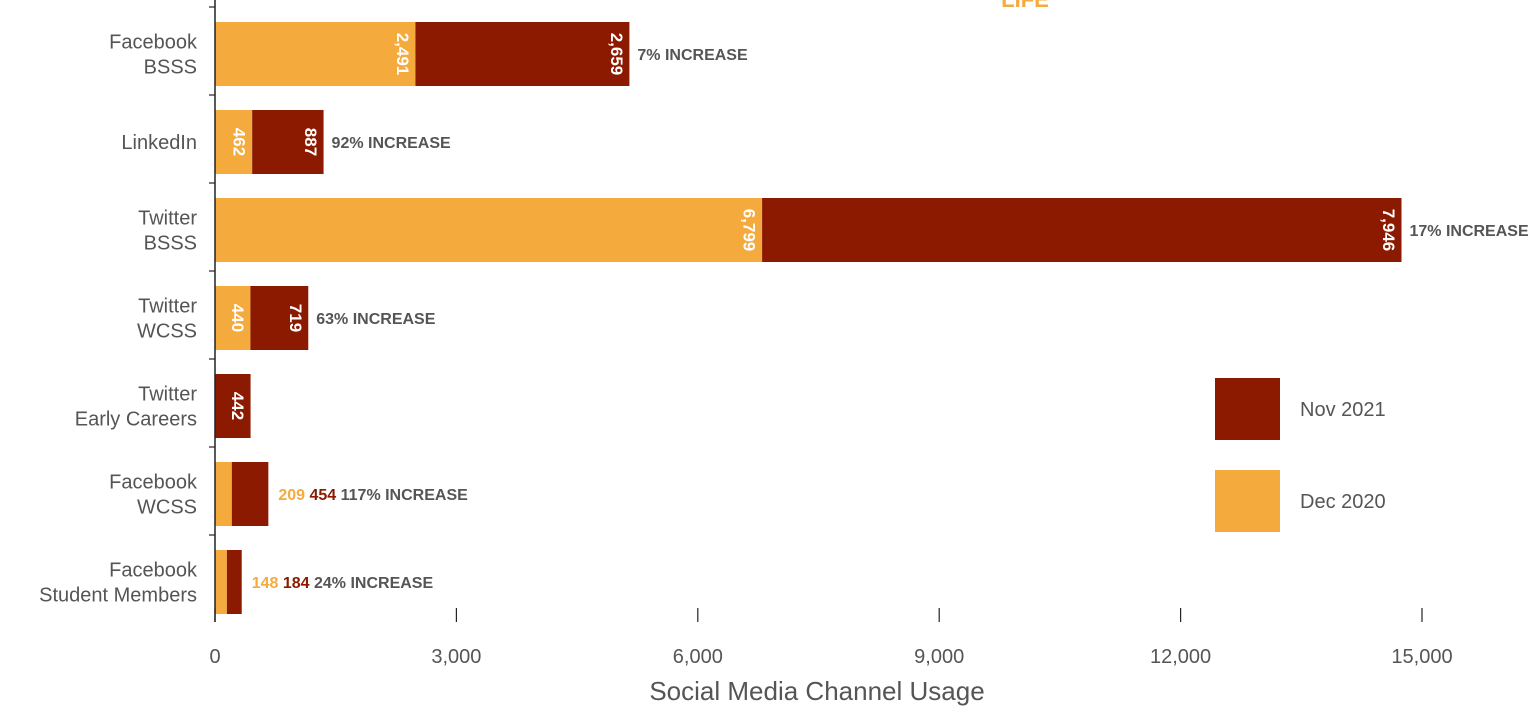 Image resolution: width=1540 pixels, height=710 pixels. What do you see at coordinates (239, 142) in the screenshot?
I see `bar-value-label: 462` at bounding box center [239, 142].